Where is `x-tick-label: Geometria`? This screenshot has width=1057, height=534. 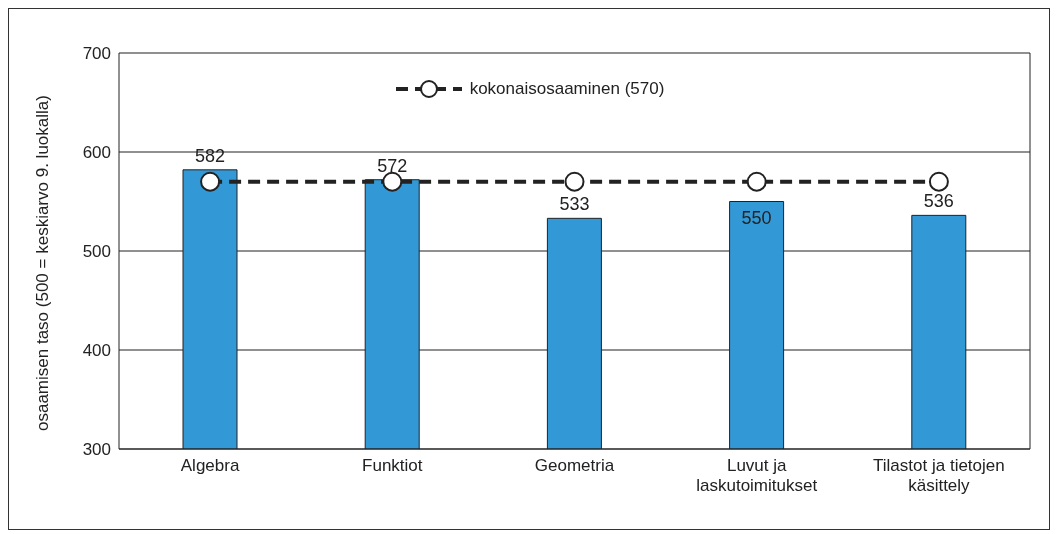 x-tick-label: Geometria is located at coordinates (574, 465).